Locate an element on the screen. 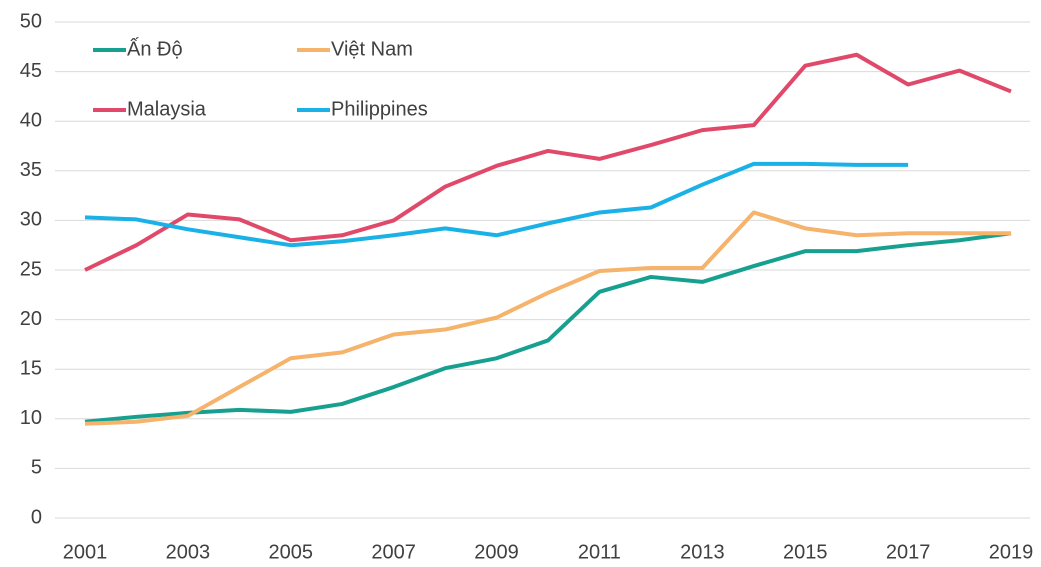 The height and width of the screenshot is (567, 1041). x-tick-label: 2013 is located at coordinates (702, 552).